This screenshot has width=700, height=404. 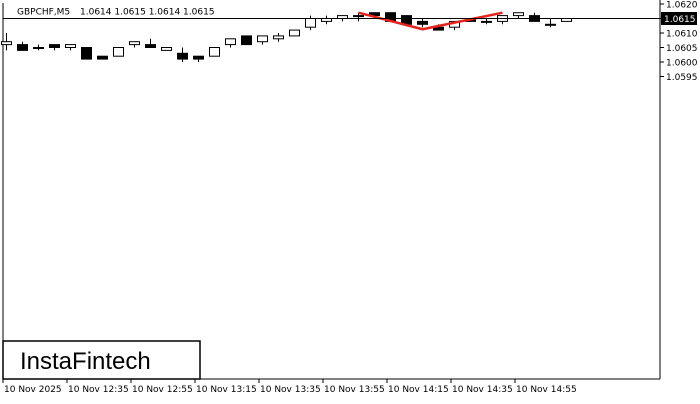 I want to click on current-price-marker: 1.0615, so click(x=679, y=18).